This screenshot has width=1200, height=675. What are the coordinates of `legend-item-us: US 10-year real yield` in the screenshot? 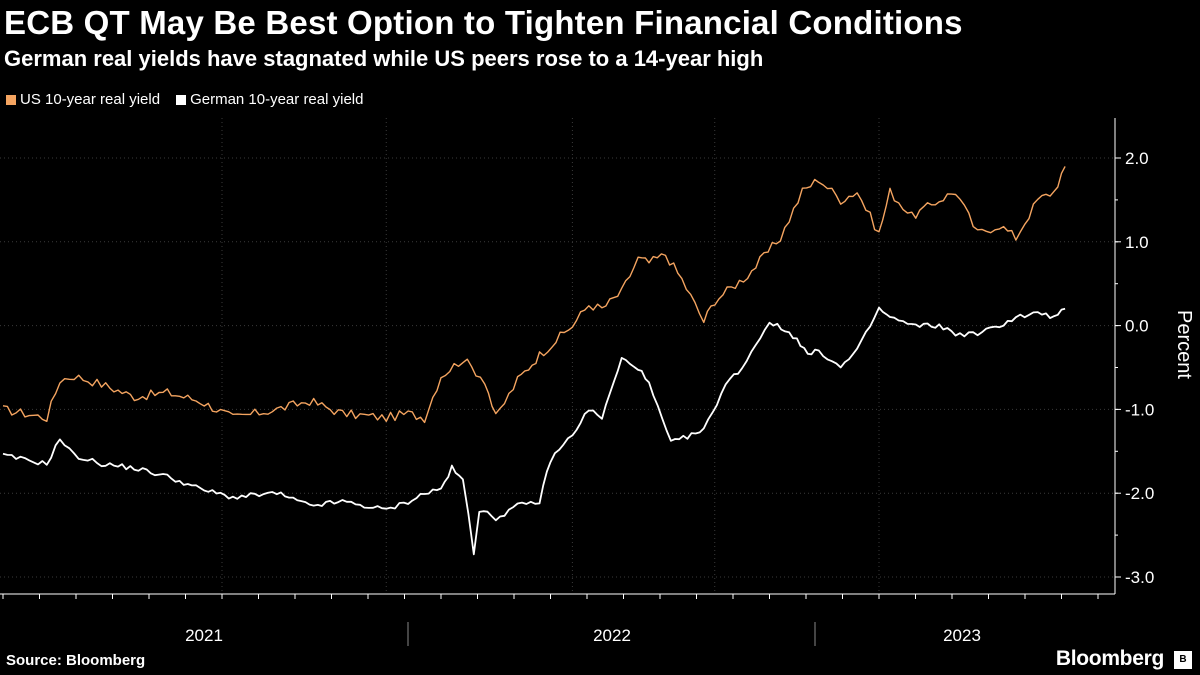 It's located at (83, 99).